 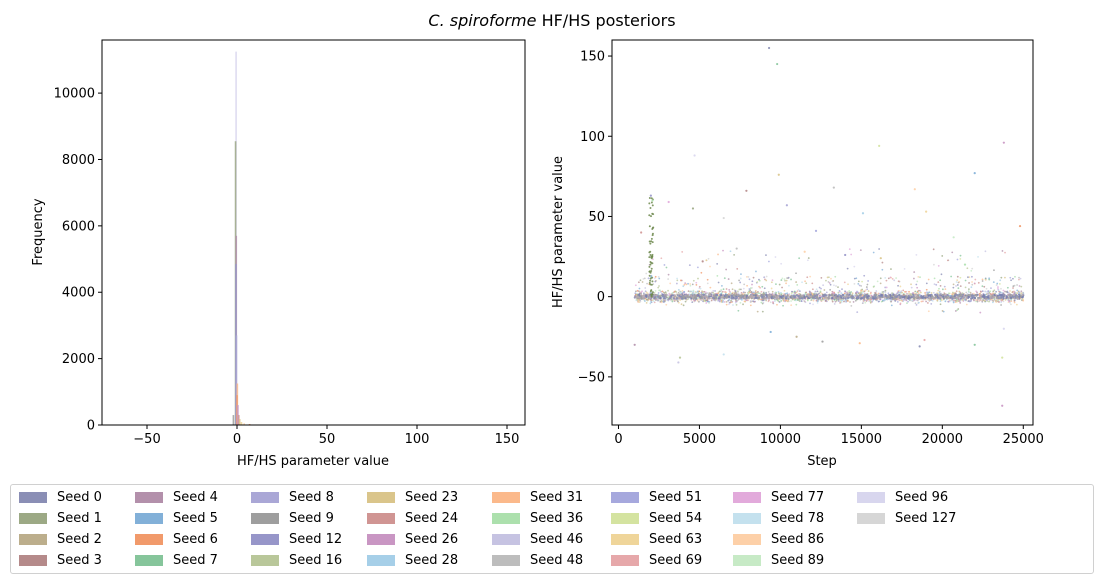 I want to click on legend-label: Seed 46, so click(x=557, y=539).